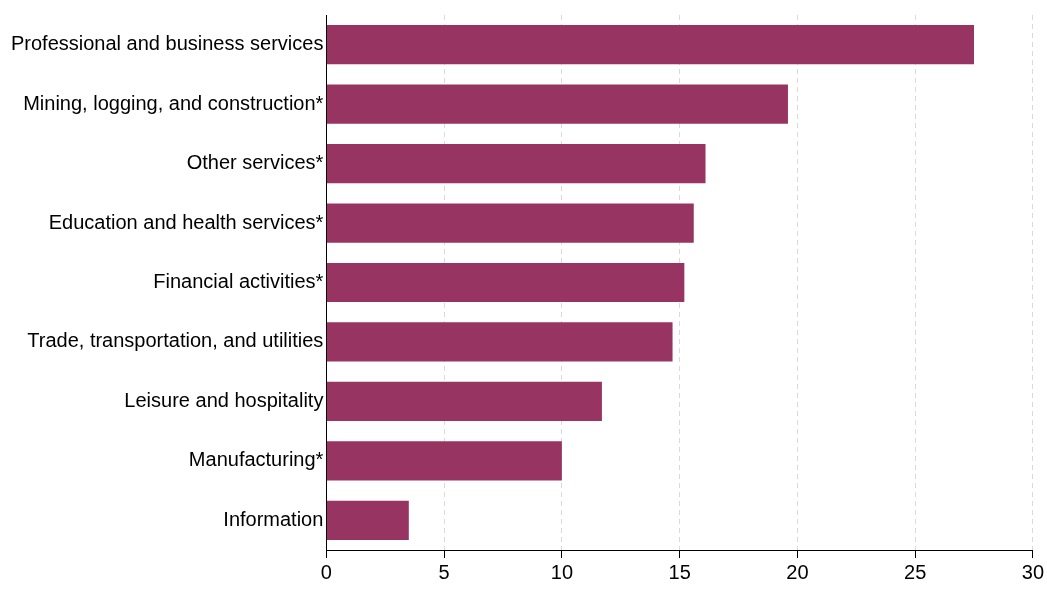 Image resolution: width=1047 pixels, height=592 pixels. I want to click on y-tick-label: Information, so click(273, 518).